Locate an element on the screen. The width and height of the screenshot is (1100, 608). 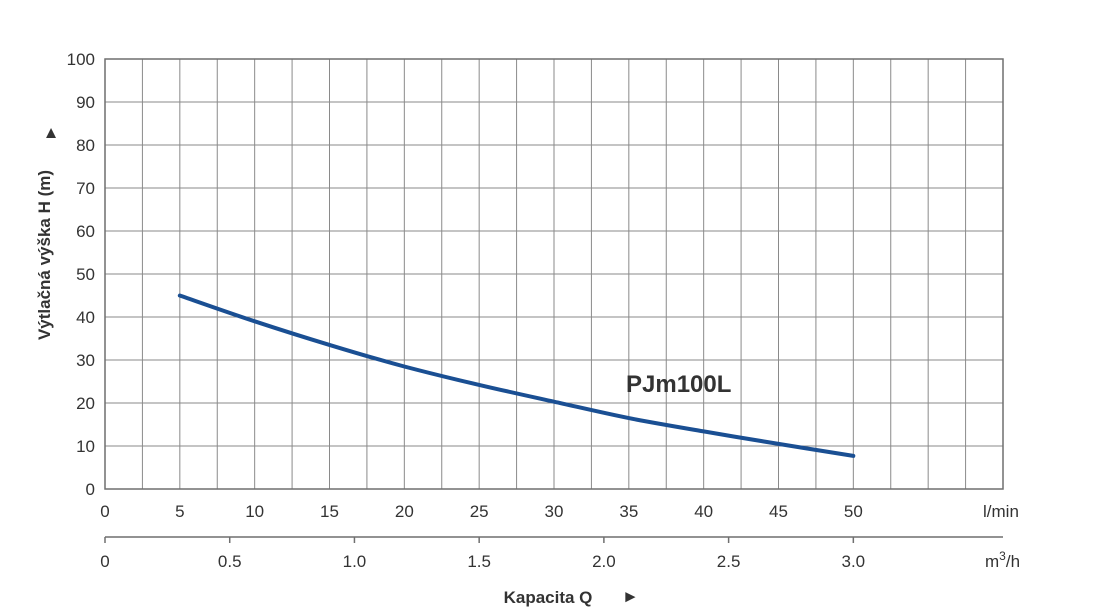
y-tick-label: 90 is located at coordinates (85, 102).